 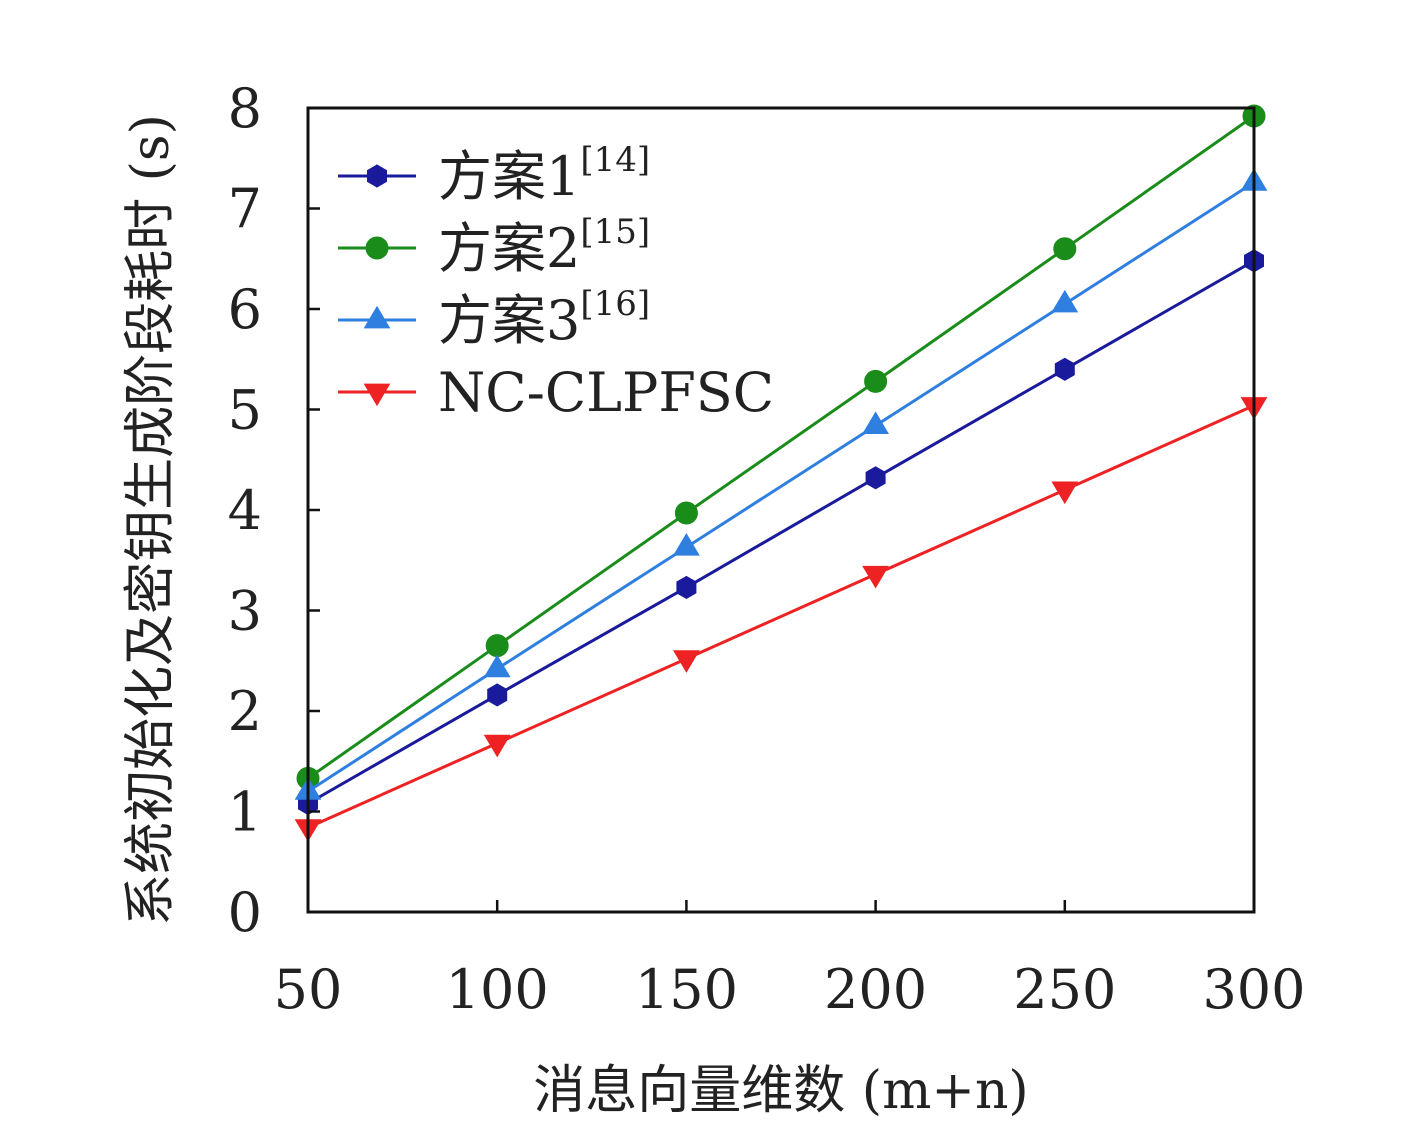 I want to click on legend-item: 方案3[16], so click(x=494, y=318).